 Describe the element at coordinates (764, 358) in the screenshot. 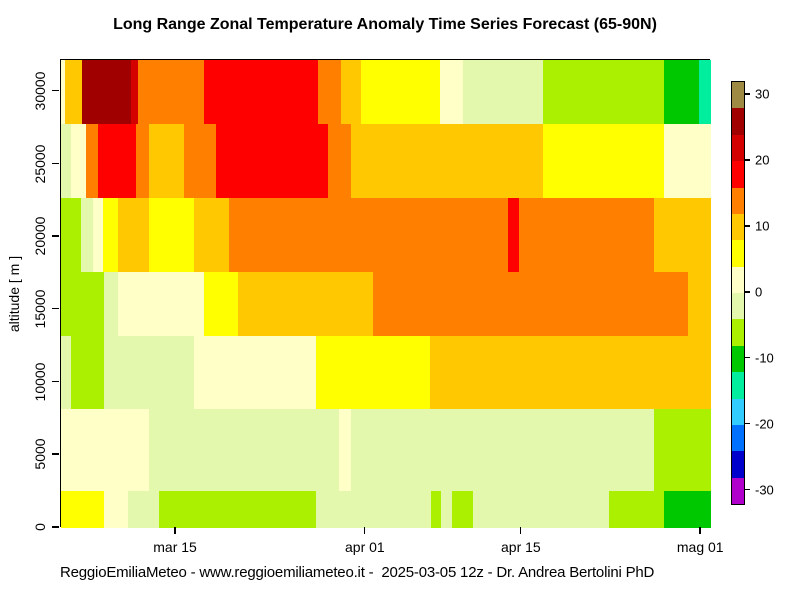

I see `colorbar-tick-label: -10` at that location.